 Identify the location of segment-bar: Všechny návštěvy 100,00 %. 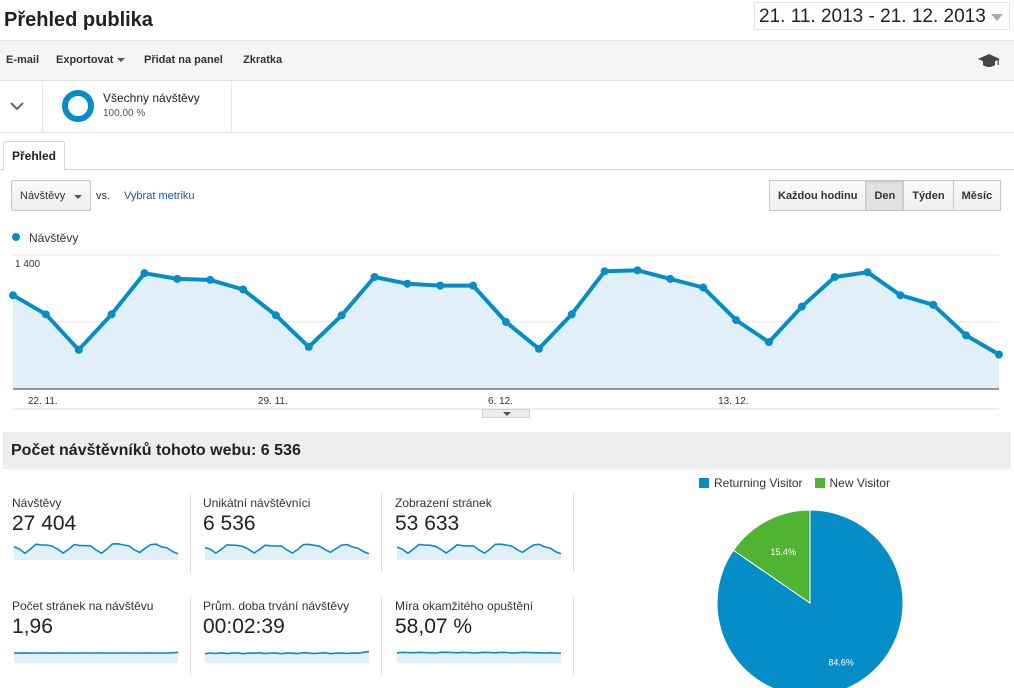
(507, 107).